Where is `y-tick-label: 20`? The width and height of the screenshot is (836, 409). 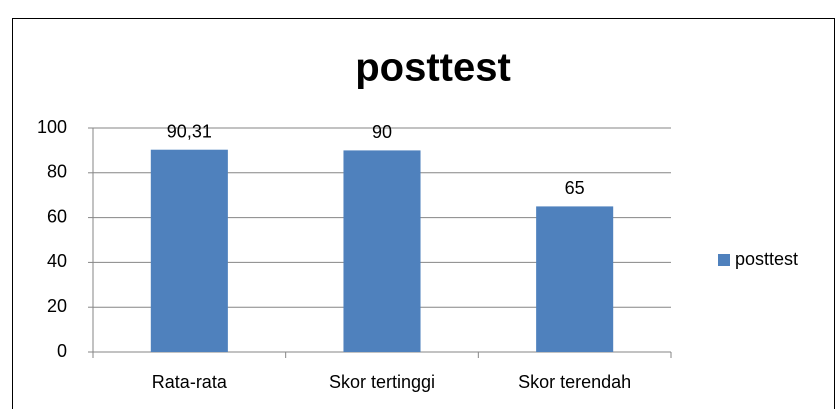 y-tick-label: 20 is located at coordinates (57, 306).